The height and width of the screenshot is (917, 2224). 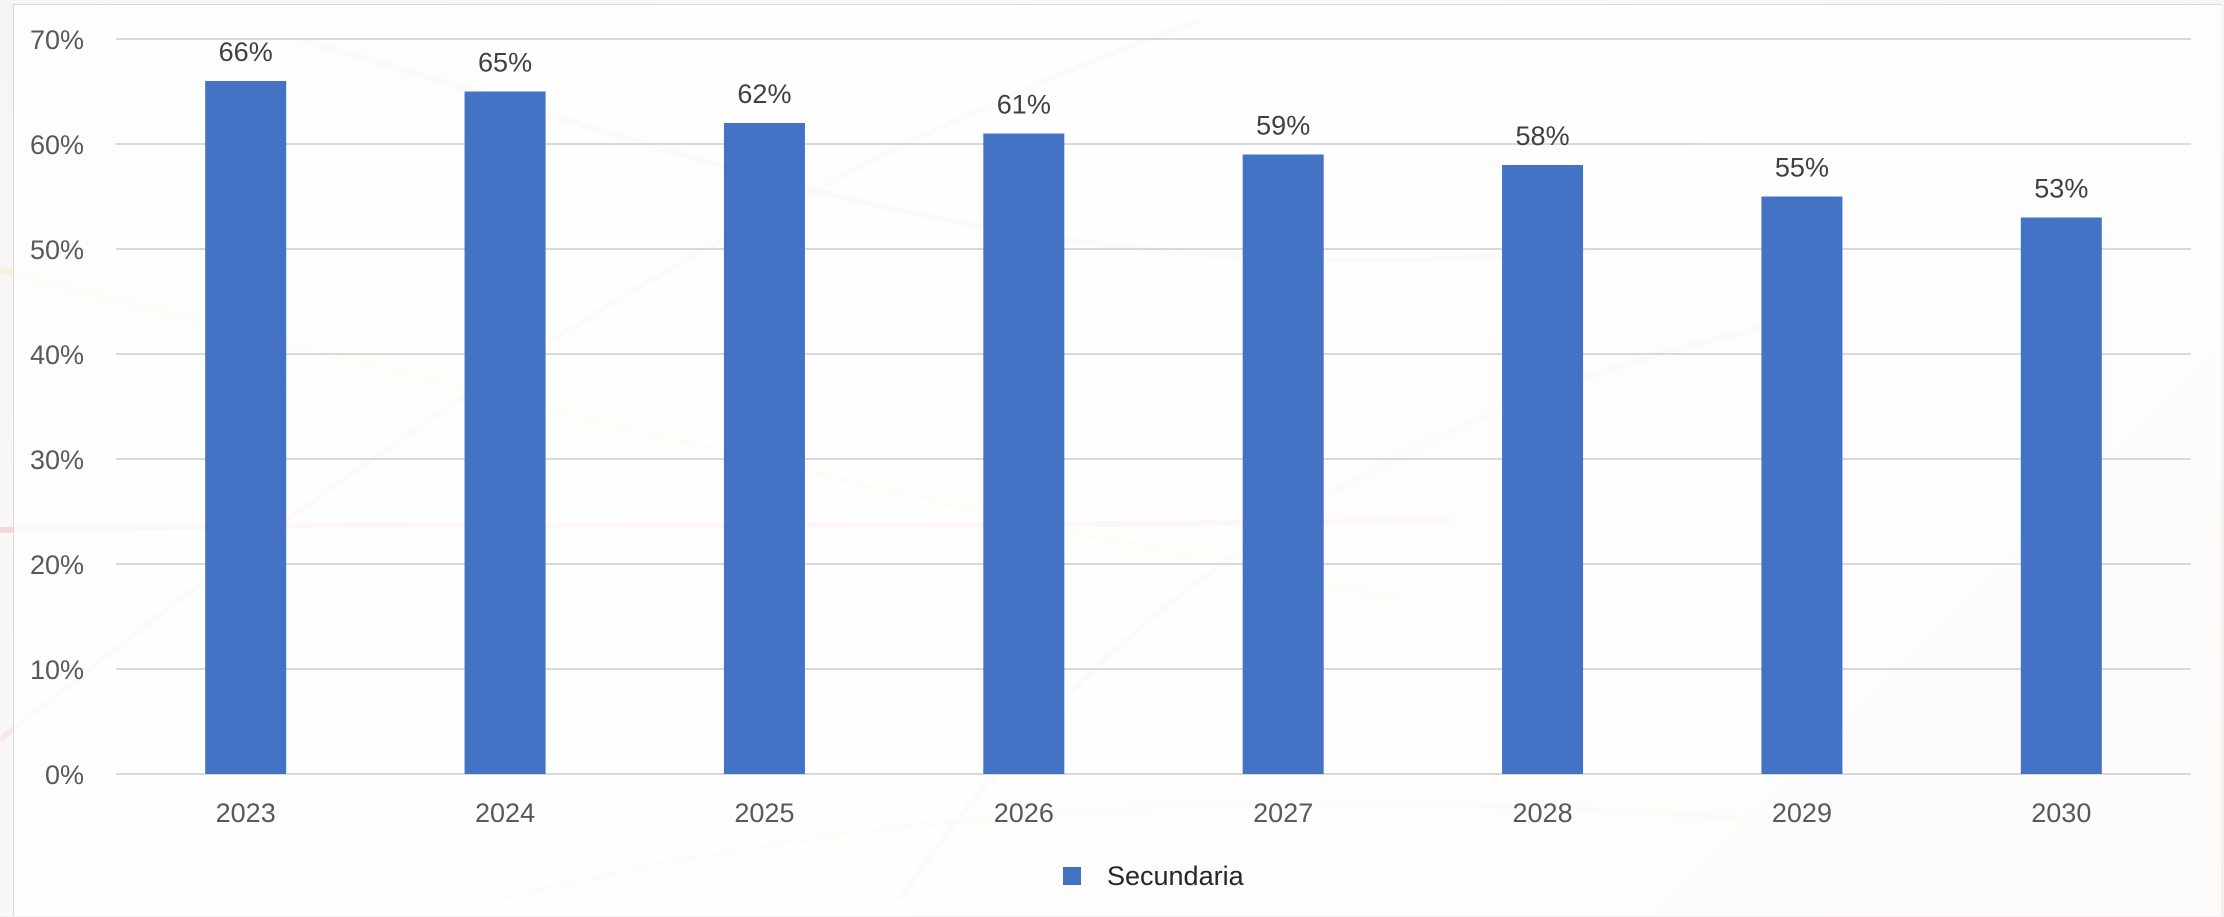 I want to click on data-label-2025: 62%, so click(x=764, y=94).